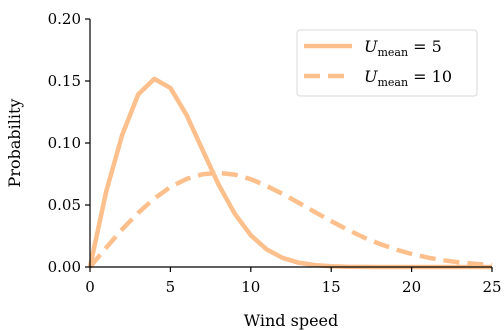 The height and width of the screenshot is (330, 504). Describe the element at coordinates (250, 287) in the screenshot. I see `x-tick-label: 10` at that location.